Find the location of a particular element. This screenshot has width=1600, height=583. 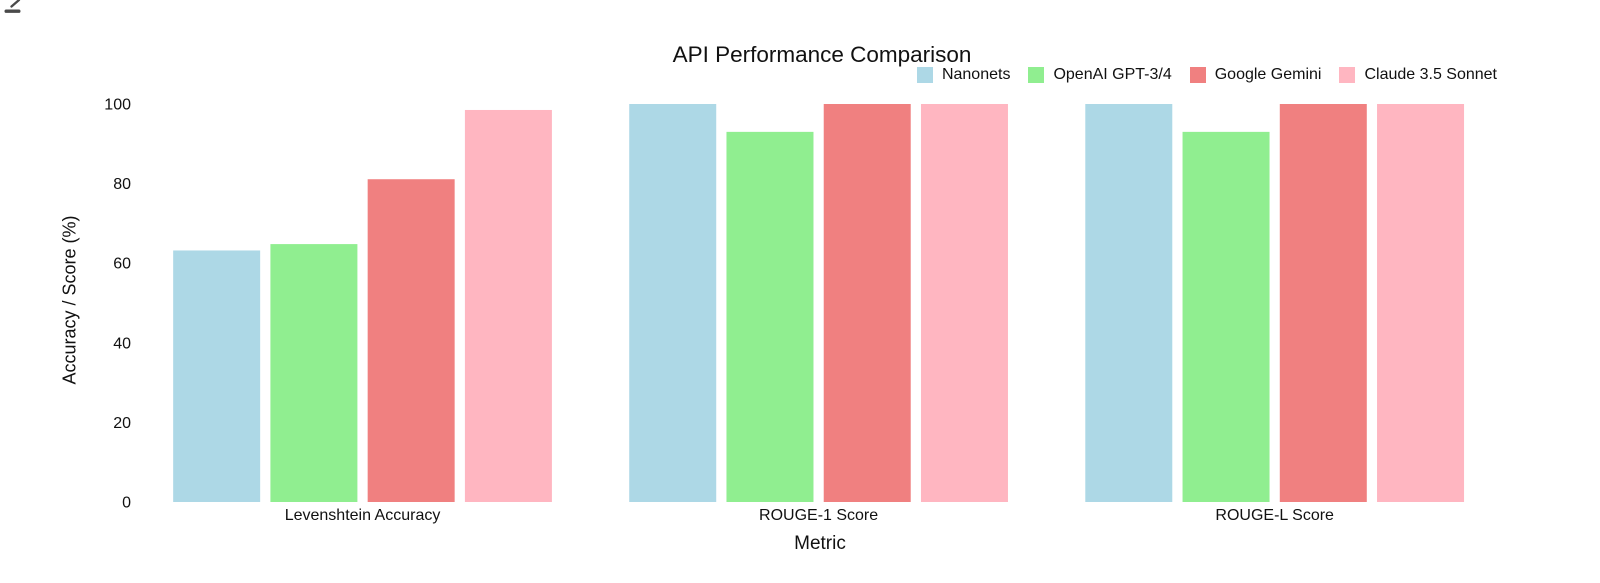

bar-google-gemini-rouge-l-score is located at coordinates (1323, 303).